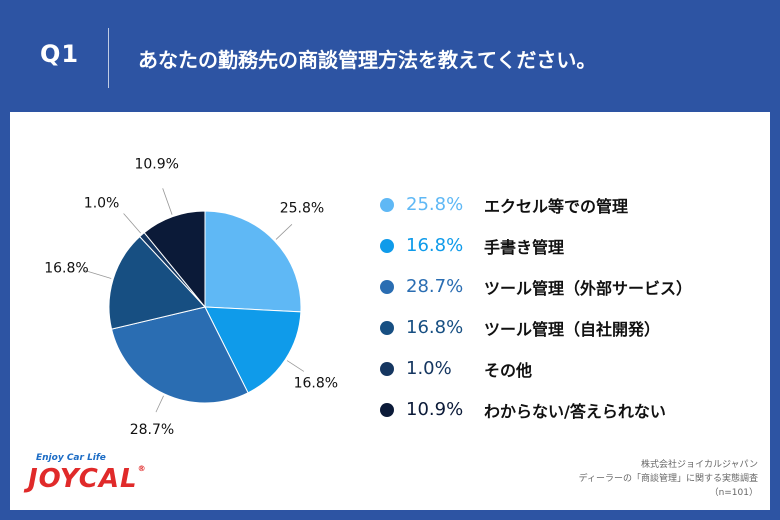 Image resolution: width=780 pixels, height=520 pixels. I want to click on pie-slice-external-tool, so click(179, 355).